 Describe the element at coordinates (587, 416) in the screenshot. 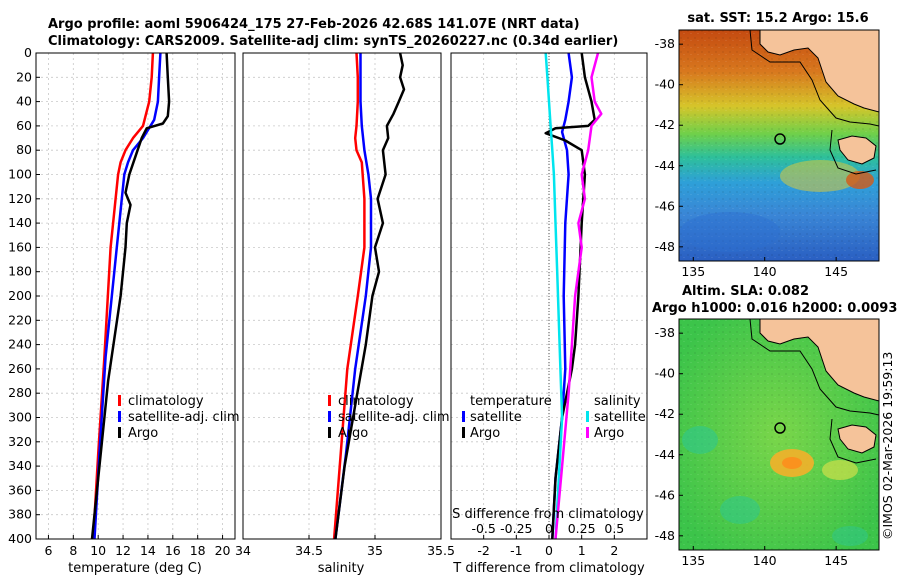

I see `legend-swatch-s-satellite` at that location.